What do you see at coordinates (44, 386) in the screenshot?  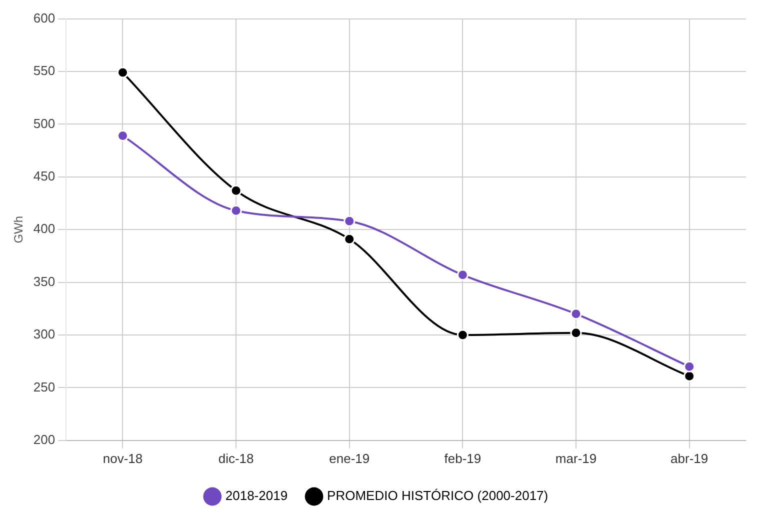 I see `y-tick-label: 250` at bounding box center [44, 386].